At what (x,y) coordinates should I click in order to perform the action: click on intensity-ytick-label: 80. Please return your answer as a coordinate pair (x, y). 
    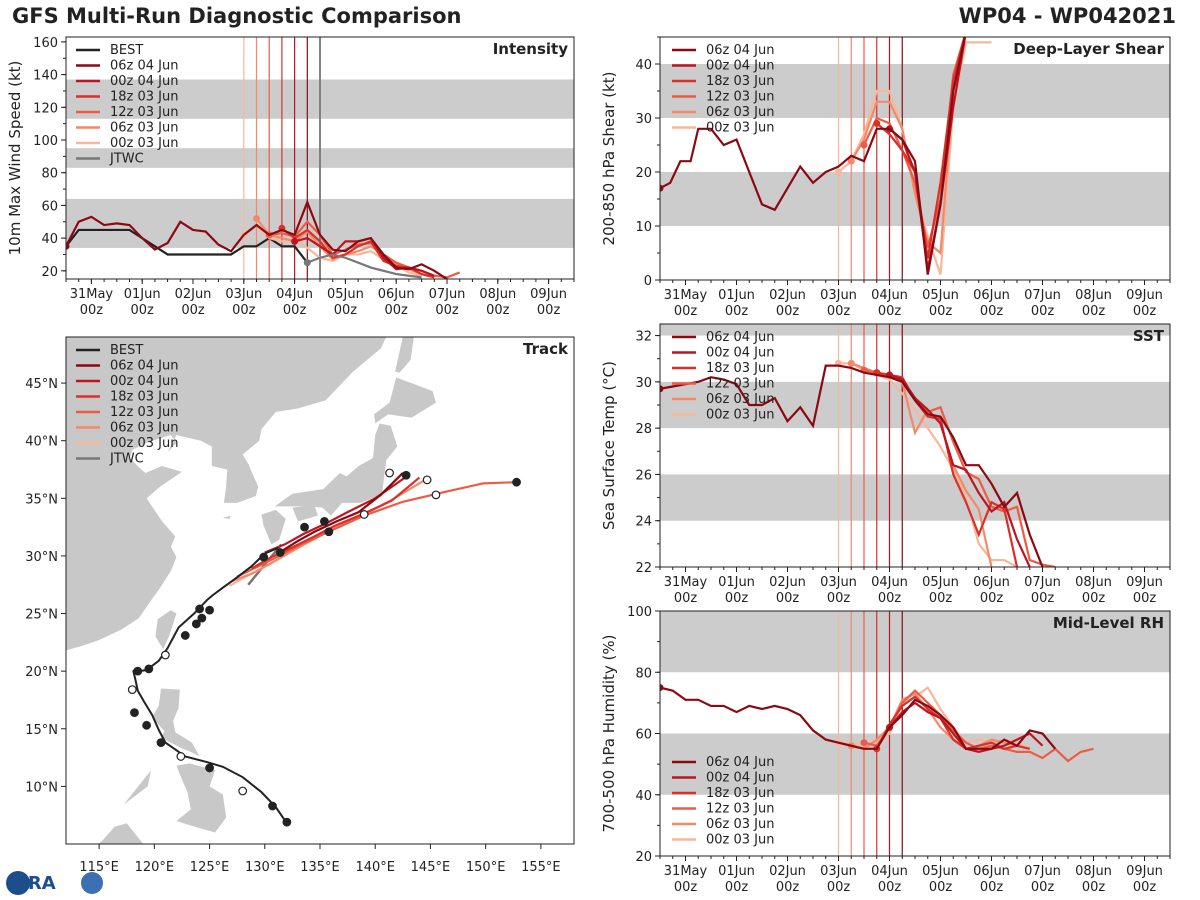
    Looking at the image, I should click on (49, 174).